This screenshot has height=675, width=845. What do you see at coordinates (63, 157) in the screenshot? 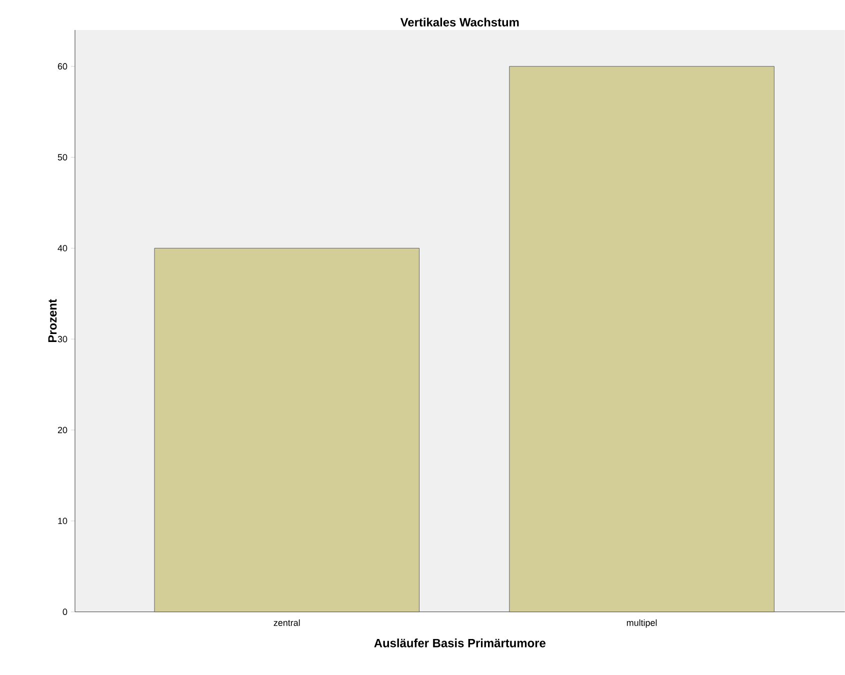
I see `y-tick-label: 50` at bounding box center [63, 157].